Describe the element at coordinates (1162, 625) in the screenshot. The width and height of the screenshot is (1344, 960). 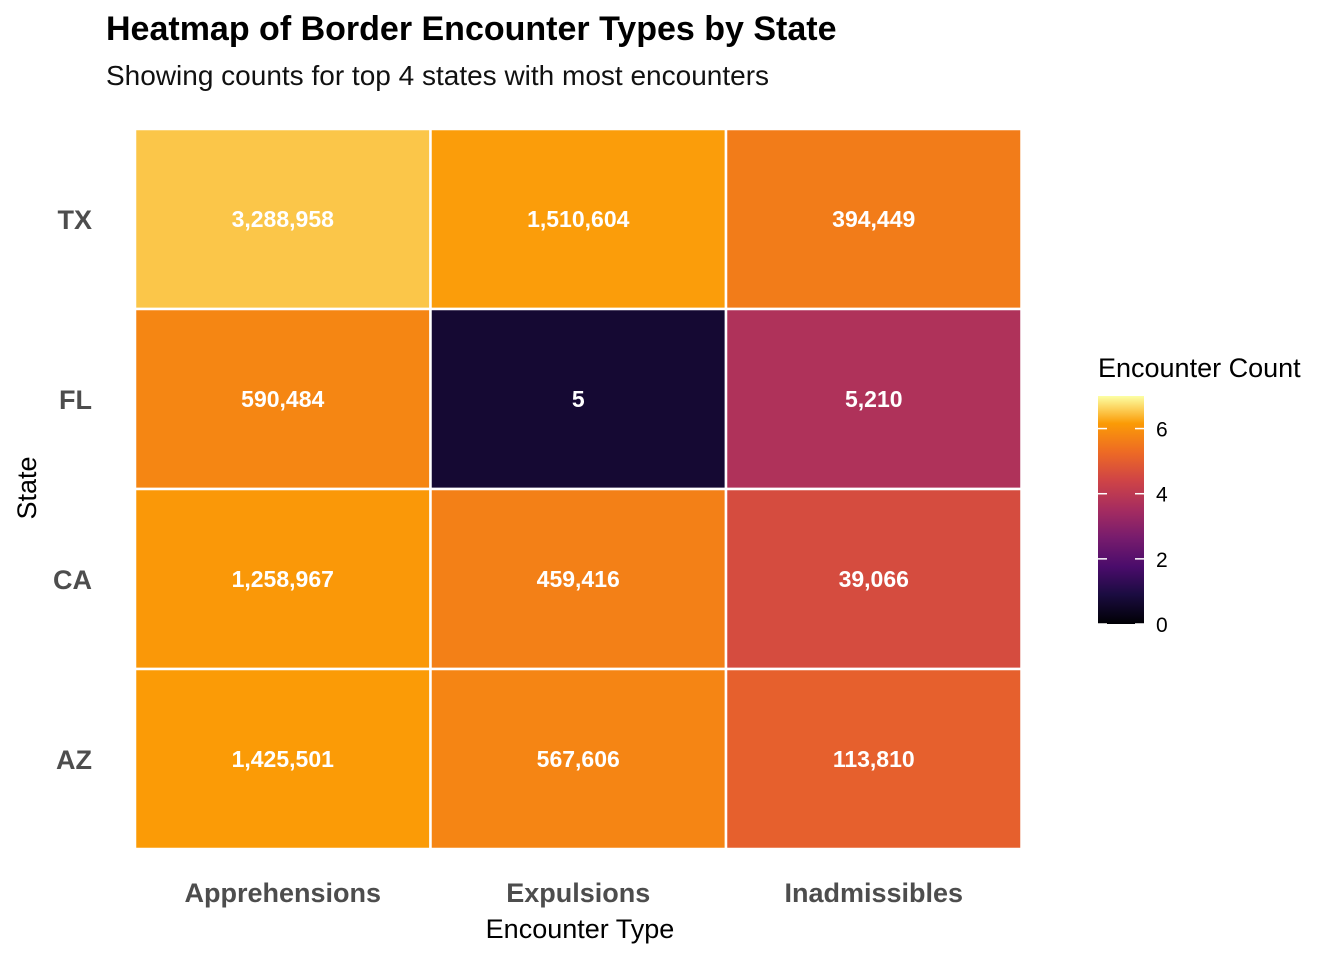
I see `legend-tick-label: 0` at that location.